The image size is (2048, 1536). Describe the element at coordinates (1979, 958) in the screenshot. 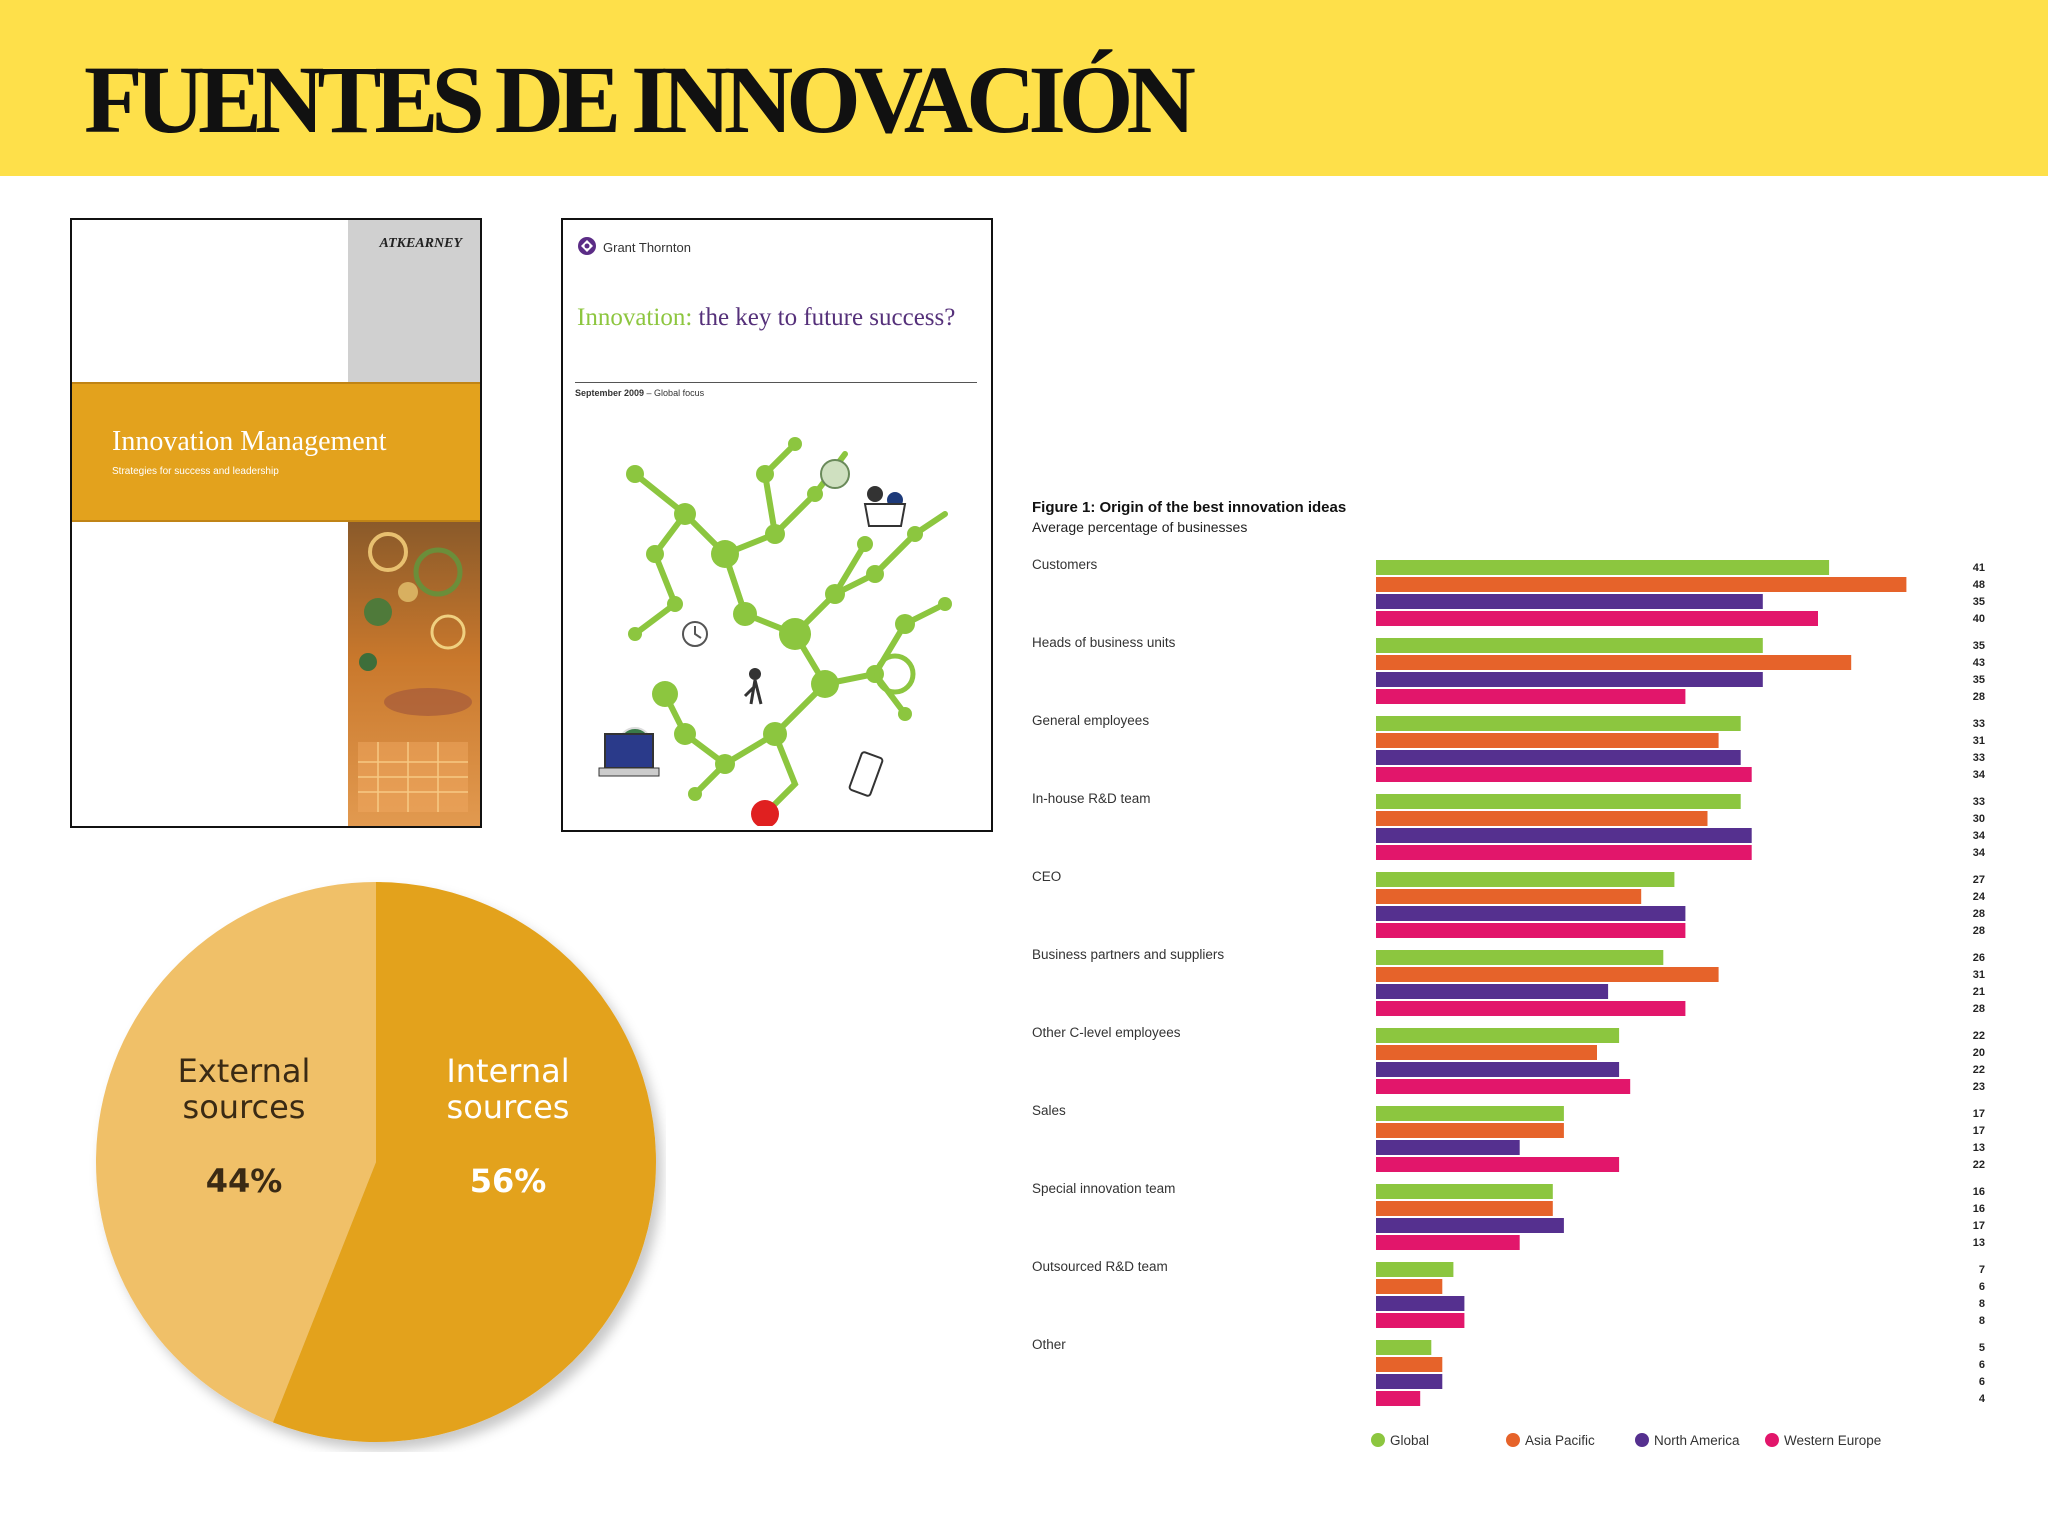

I see `value-label-business-partners-and-suppliers-global: 26` at that location.